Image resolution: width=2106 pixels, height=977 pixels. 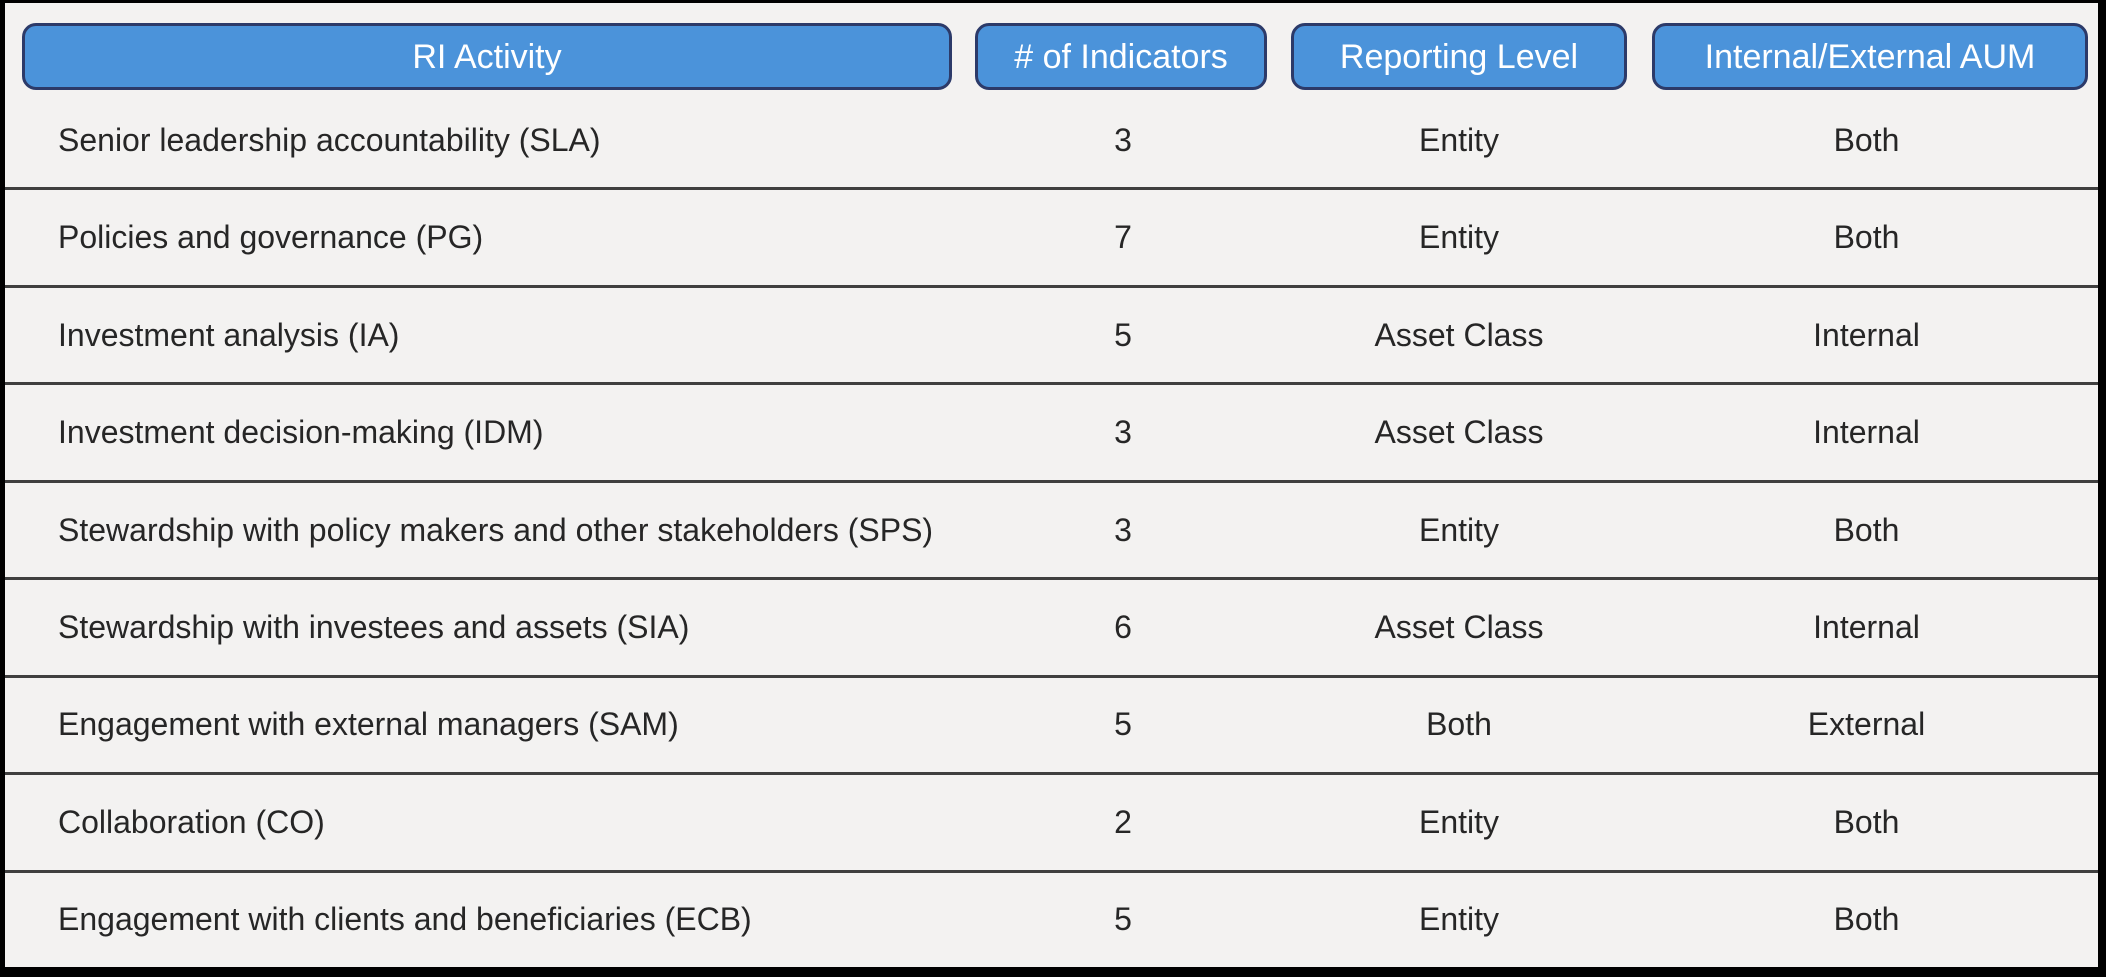 What do you see at coordinates (329, 139) in the screenshot?
I see `cell-ri-activity: Senior leadership accountability (SLA)` at bounding box center [329, 139].